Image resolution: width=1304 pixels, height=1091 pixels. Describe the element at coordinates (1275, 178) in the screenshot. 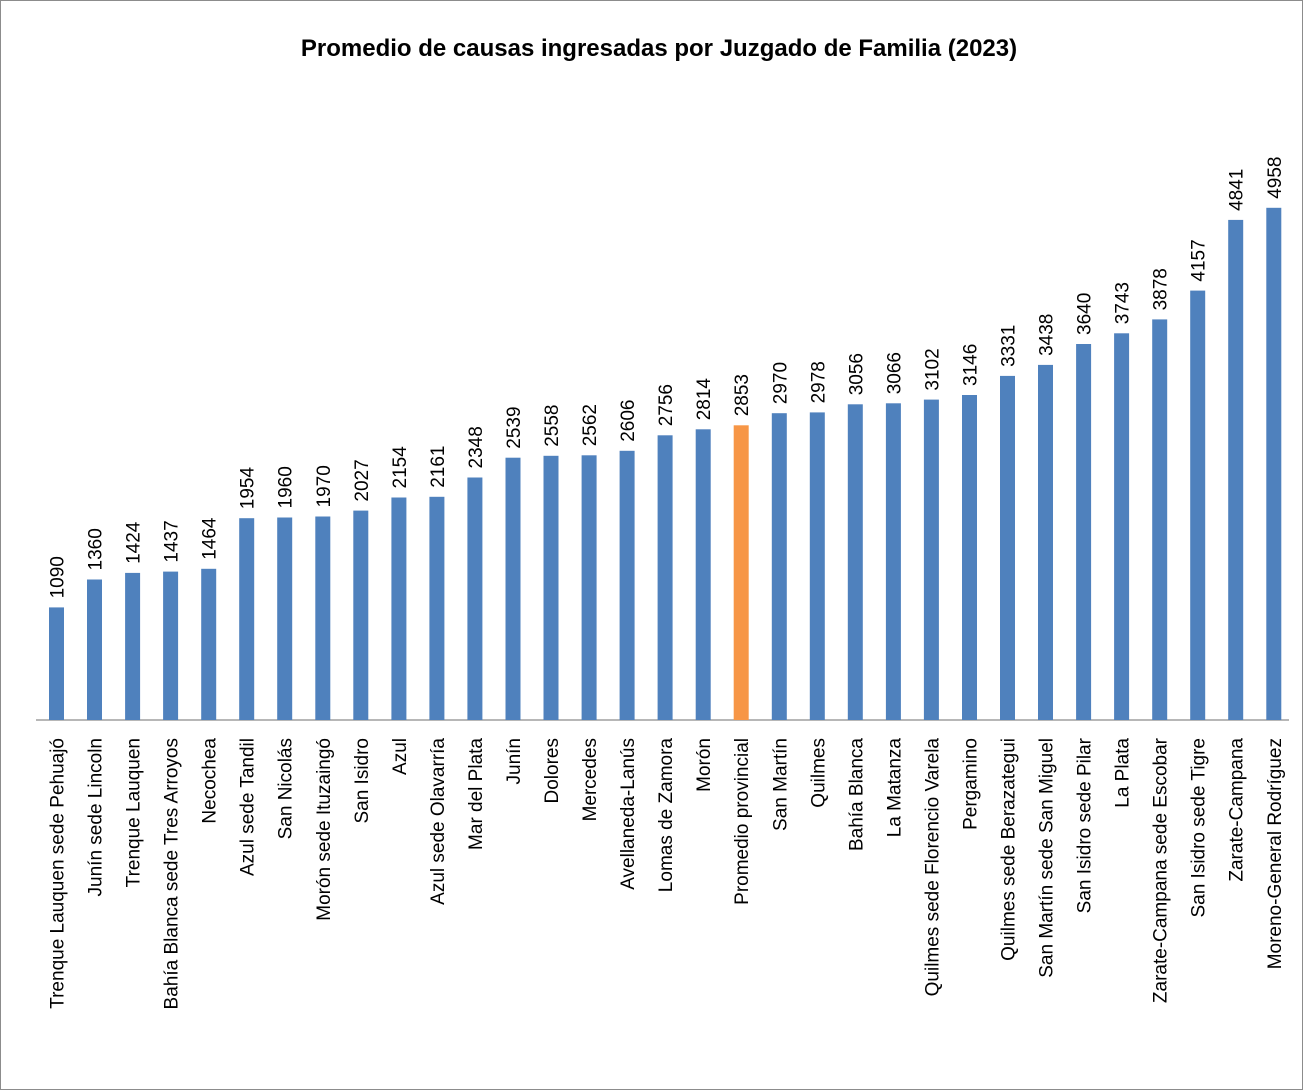

I see `data-label: 4958` at that location.